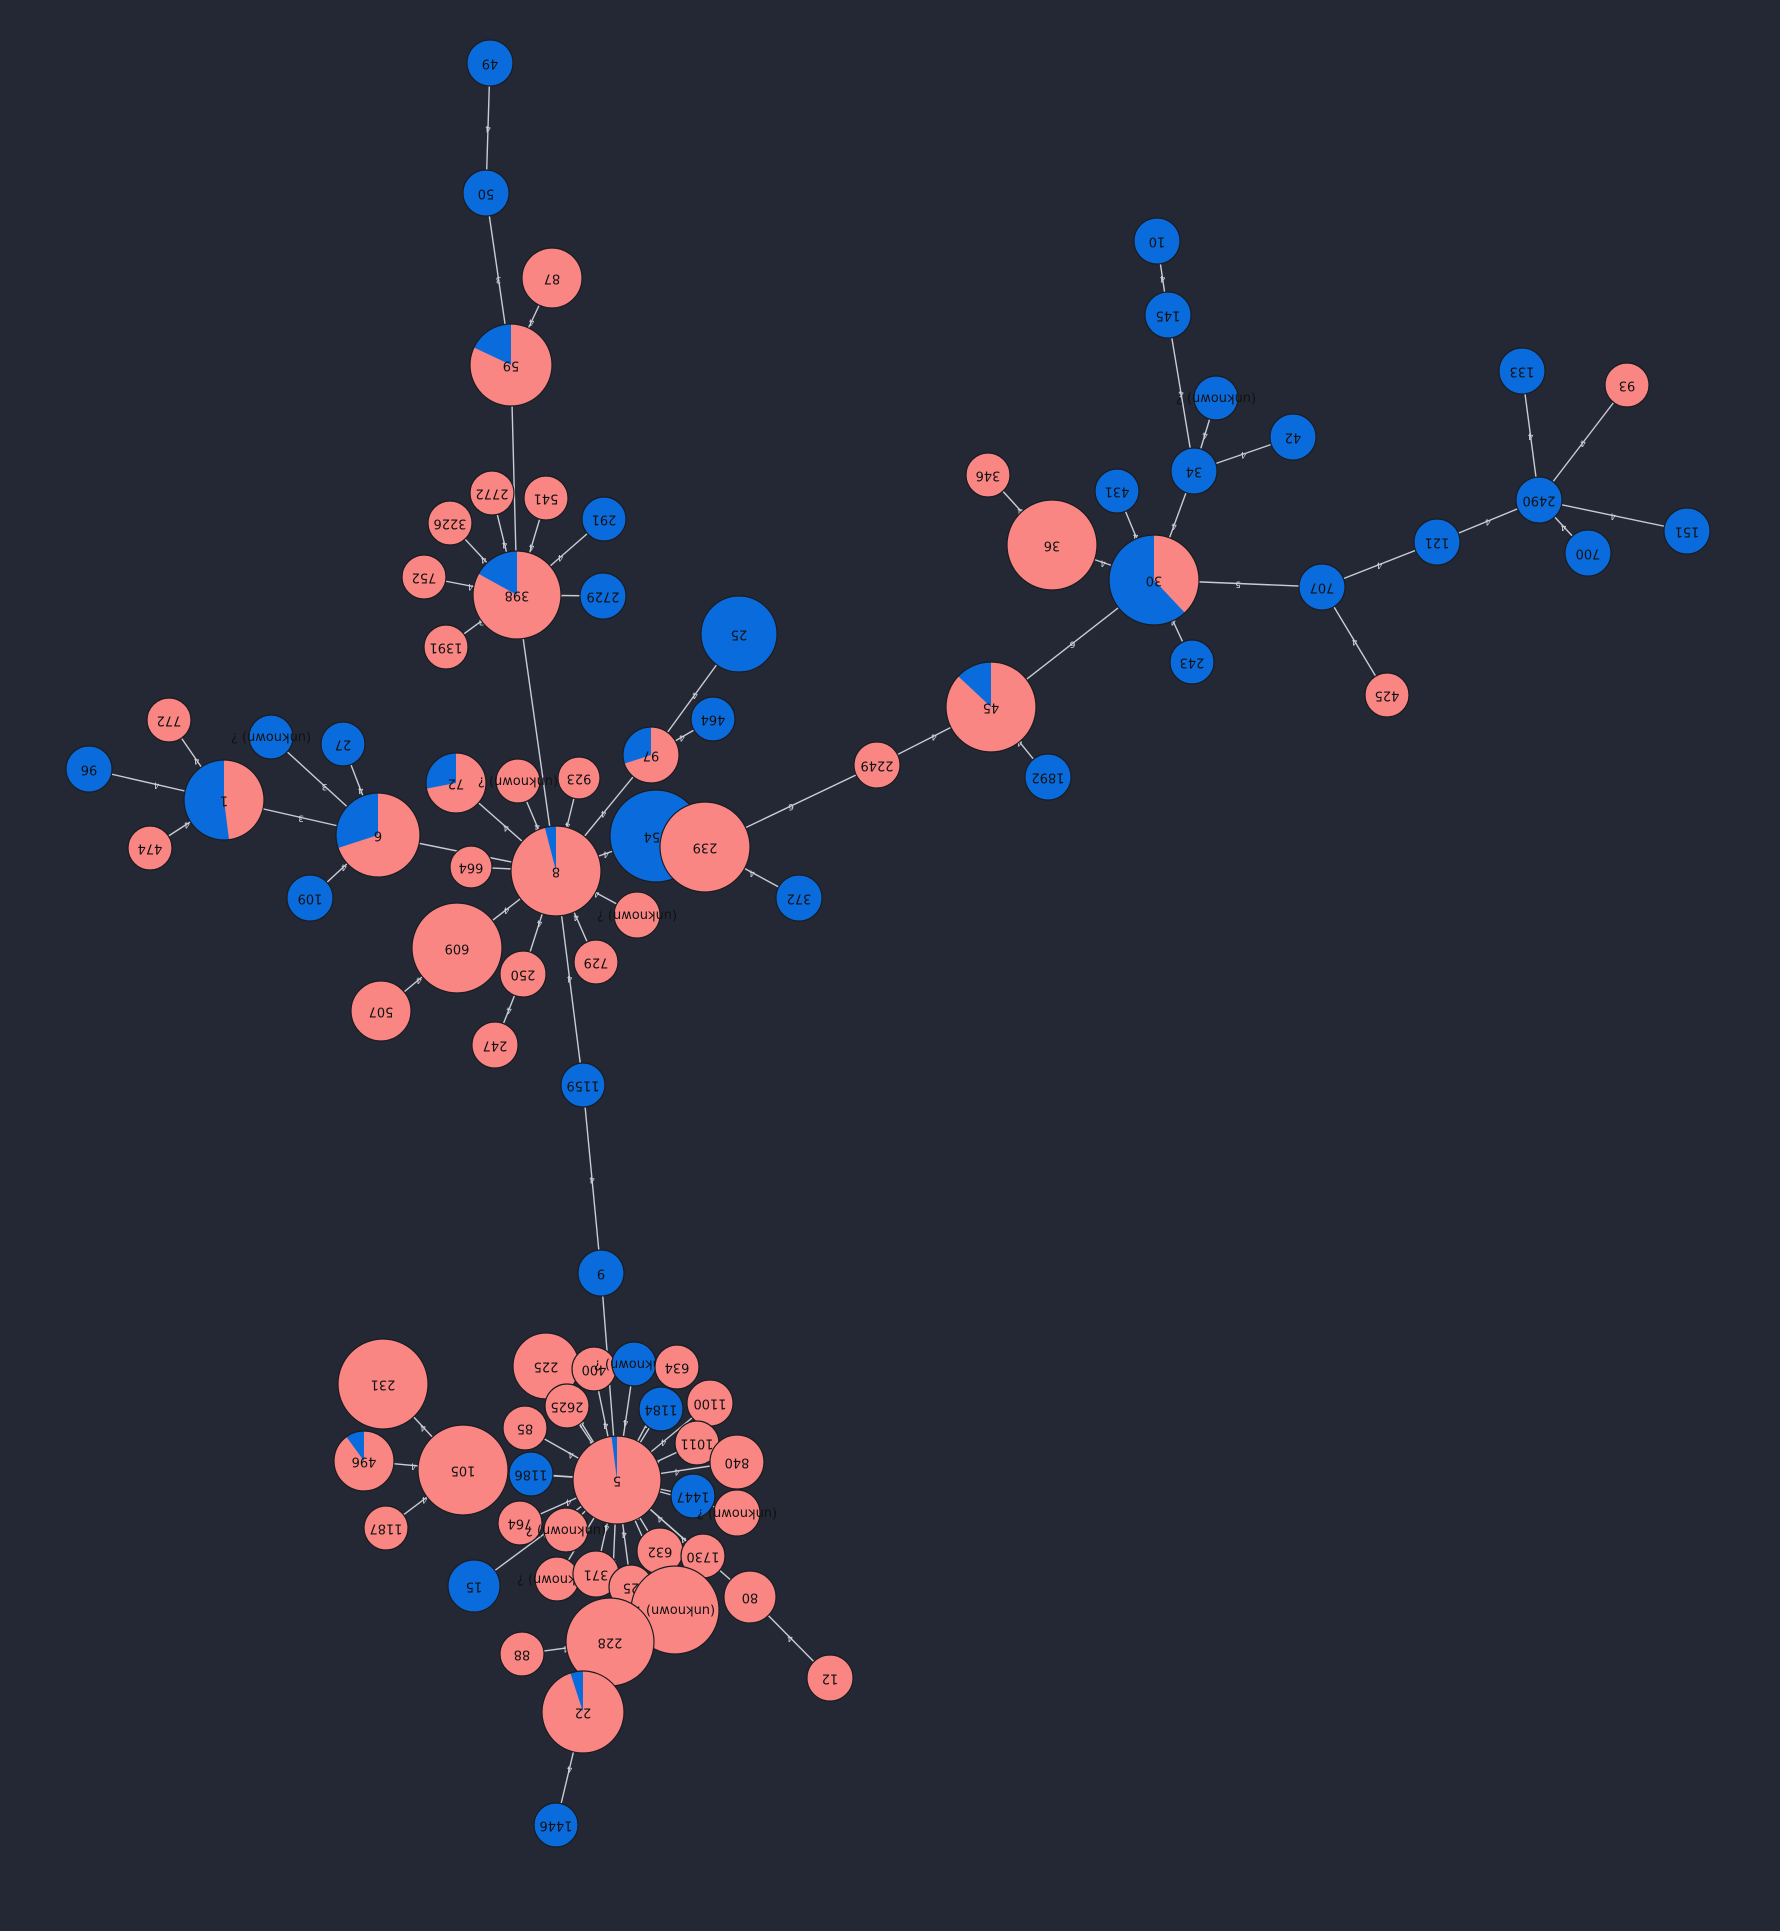 Image resolution: width=1780 pixels, height=1931 pixels. I want to click on node-n_unk5: (unknown) ?, so click(634, 1364).